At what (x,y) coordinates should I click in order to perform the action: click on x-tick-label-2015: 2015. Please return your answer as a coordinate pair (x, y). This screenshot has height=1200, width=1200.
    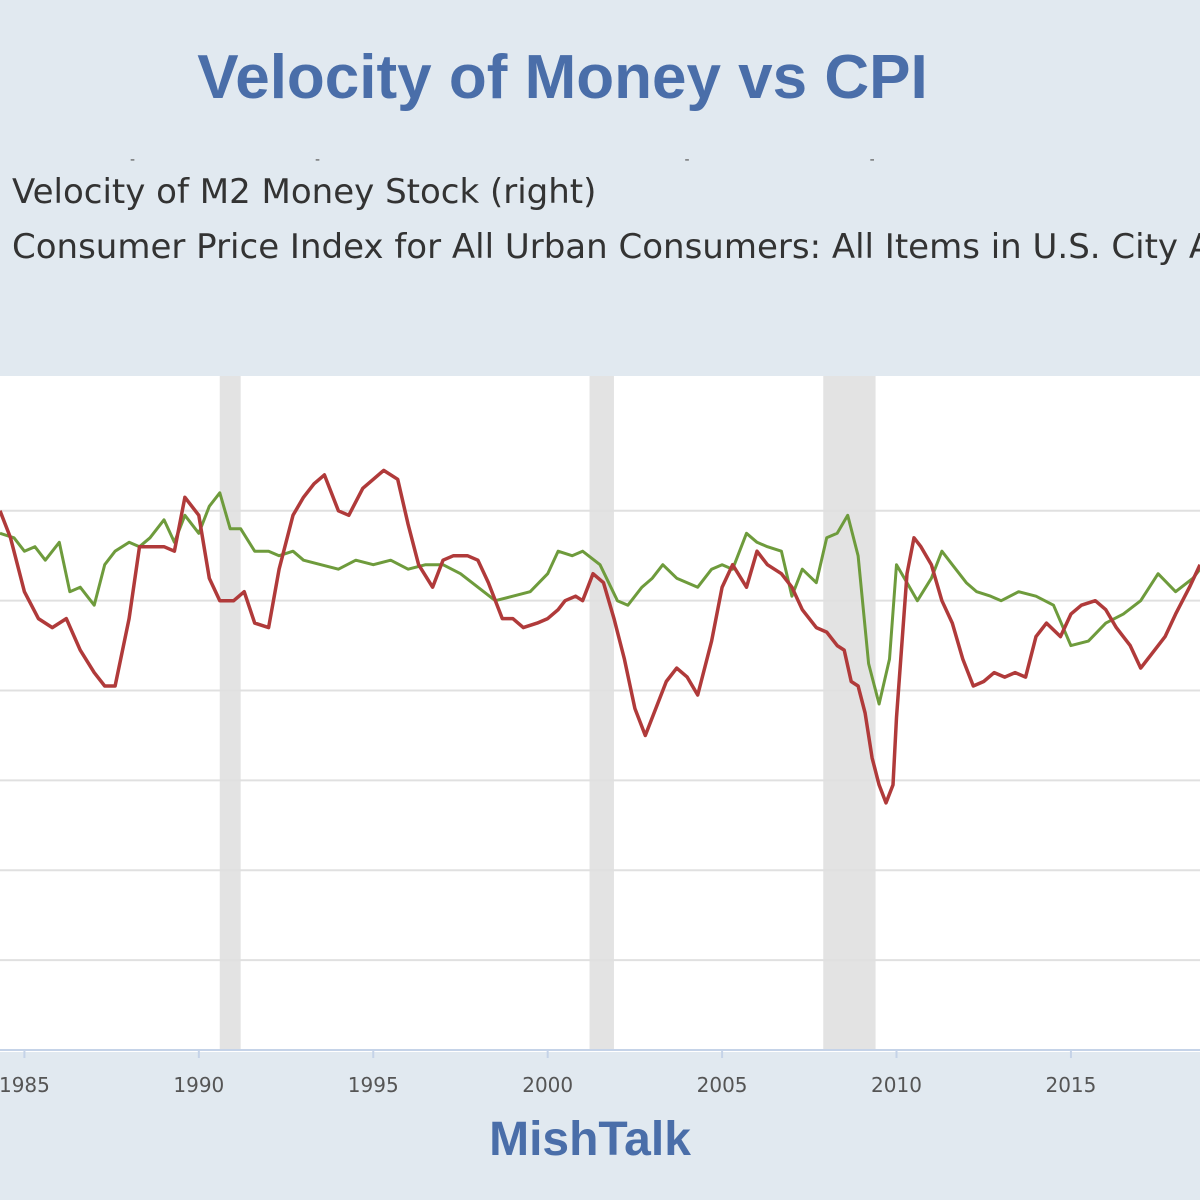
    Looking at the image, I should click on (1070, 1085).